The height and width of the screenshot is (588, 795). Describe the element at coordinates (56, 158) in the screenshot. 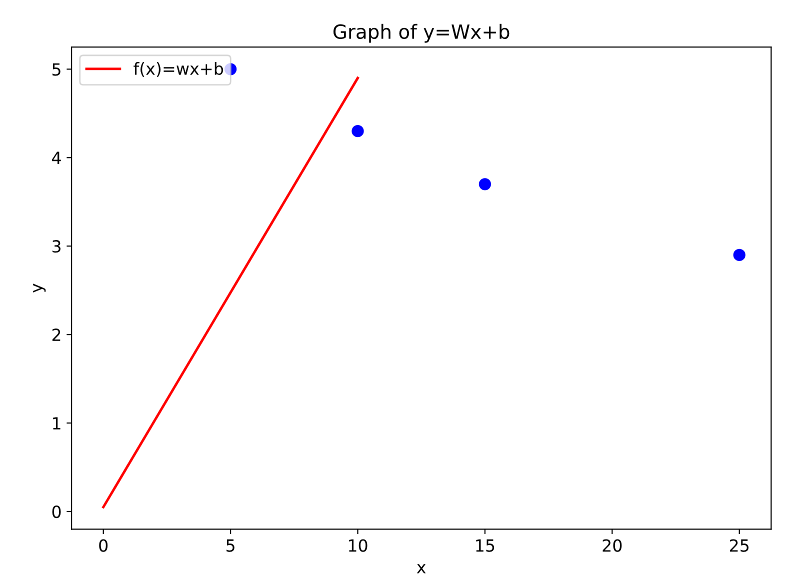

I see `y-tick-label: 4` at that location.